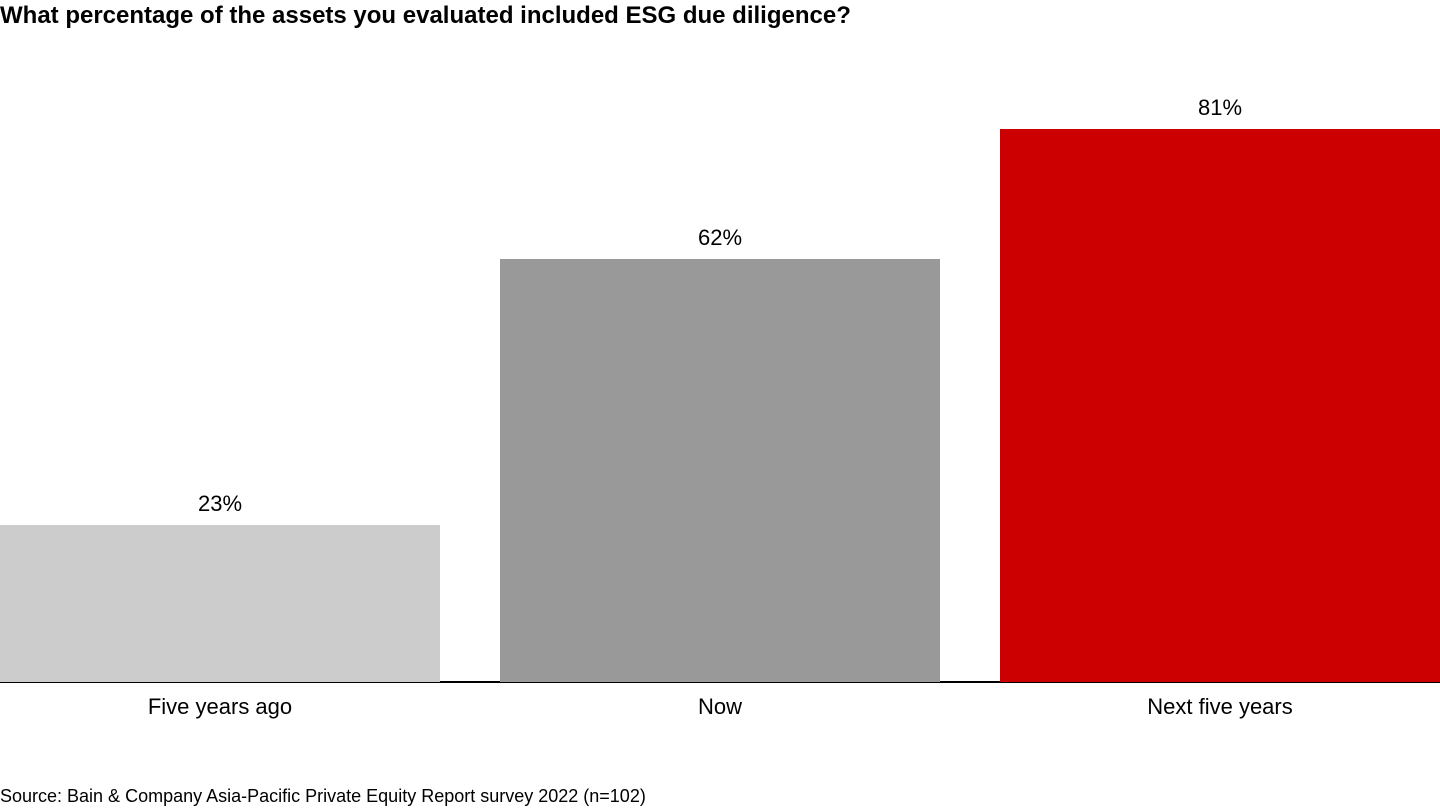  Describe the element at coordinates (220, 503) in the screenshot. I see `value-label: 23%` at that location.